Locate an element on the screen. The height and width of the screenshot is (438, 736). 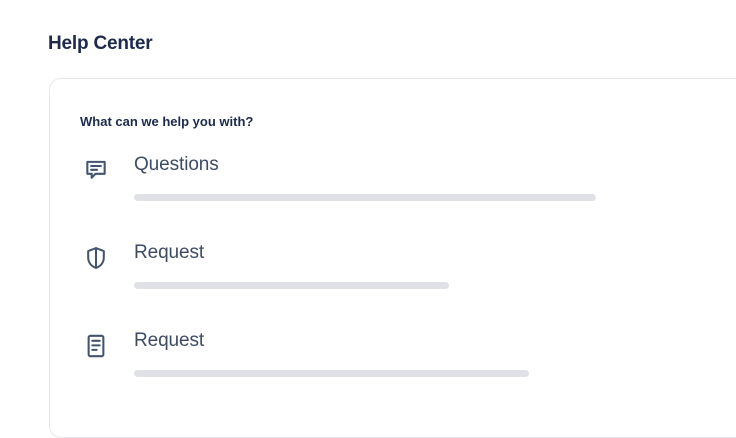
topic-label: Questions is located at coordinates (176, 164).